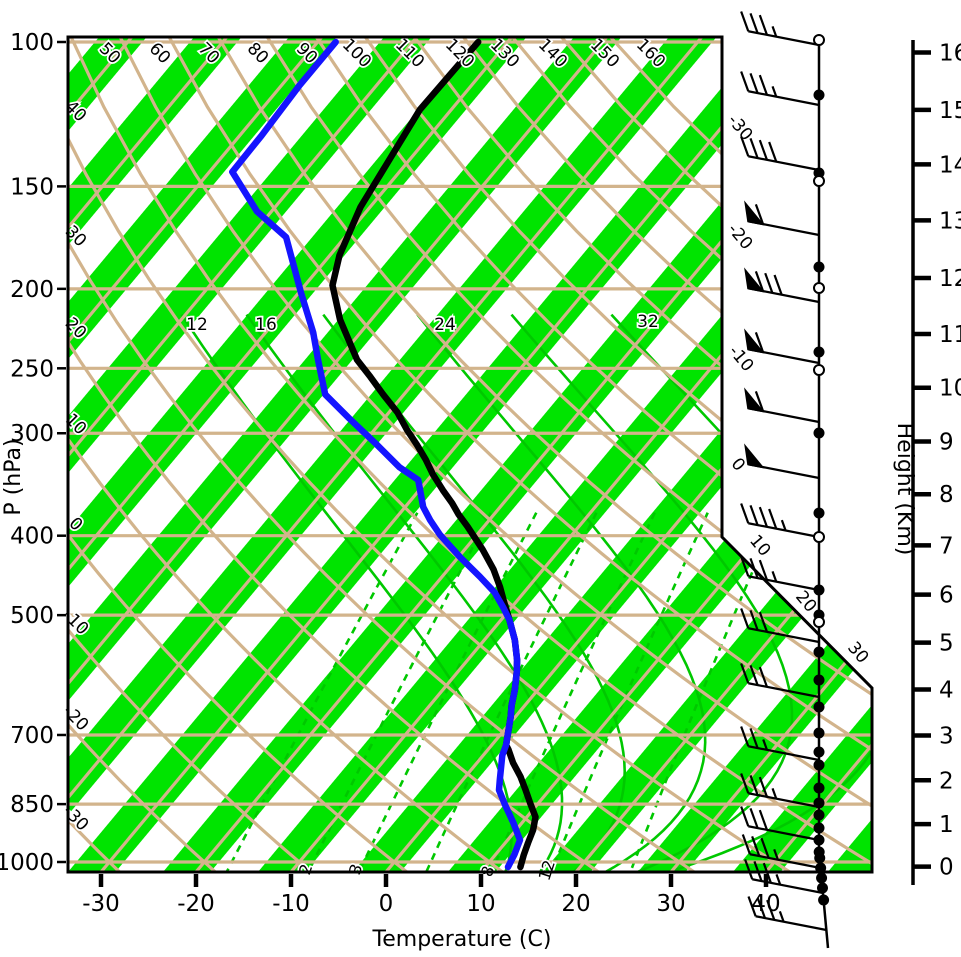 The height and width of the screenshot is (957, 961). I want to click on moist-adiabat-label: 12, so click(197, 325).